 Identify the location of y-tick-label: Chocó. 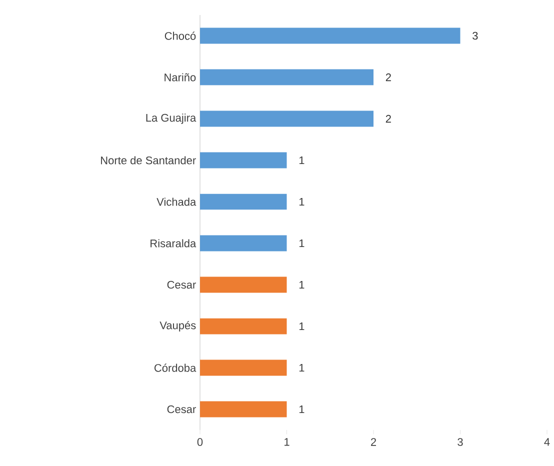
(180, 36).